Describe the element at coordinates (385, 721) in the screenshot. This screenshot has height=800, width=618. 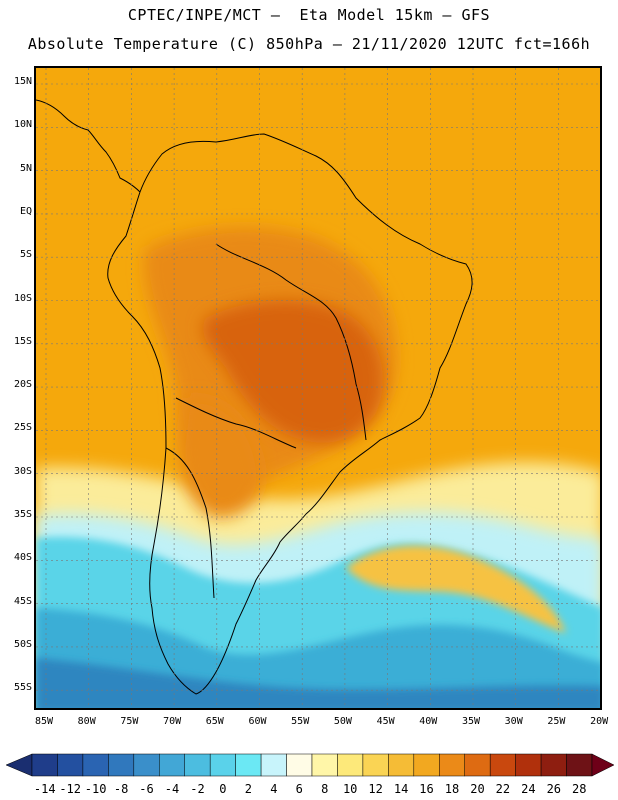
I see `lon-label: 45W` at that location.